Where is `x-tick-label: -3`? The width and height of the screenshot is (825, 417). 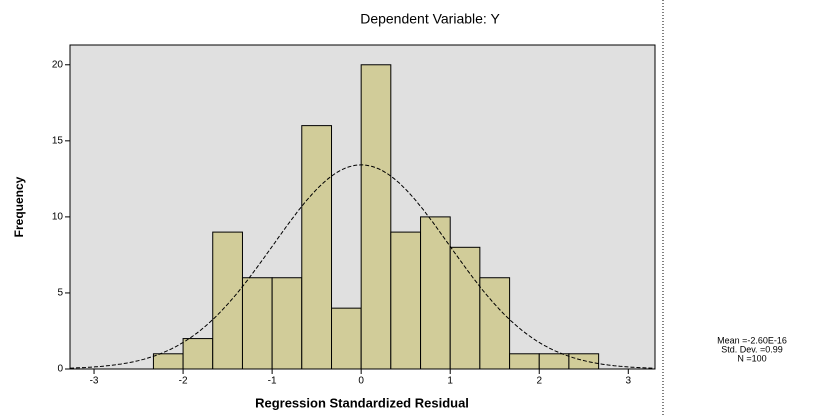
x-tick-label: -3 is located at coordinates (94, 381).